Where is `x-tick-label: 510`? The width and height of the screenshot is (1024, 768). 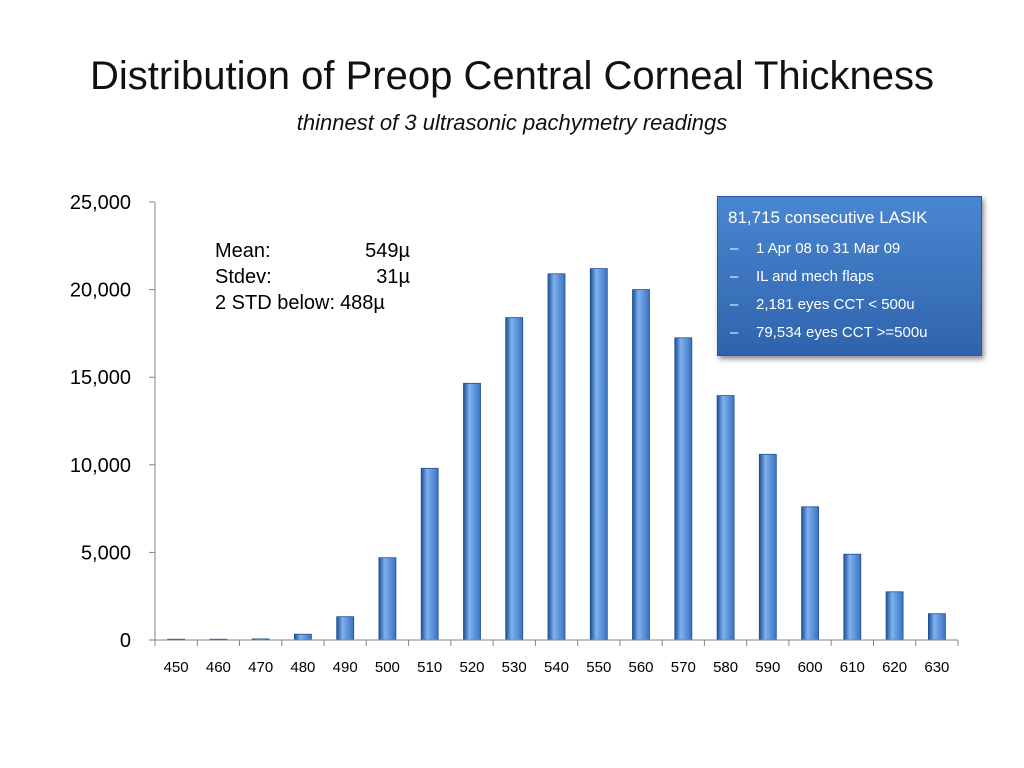 x-tick-label: 510 is located at coordinates (429, 667).